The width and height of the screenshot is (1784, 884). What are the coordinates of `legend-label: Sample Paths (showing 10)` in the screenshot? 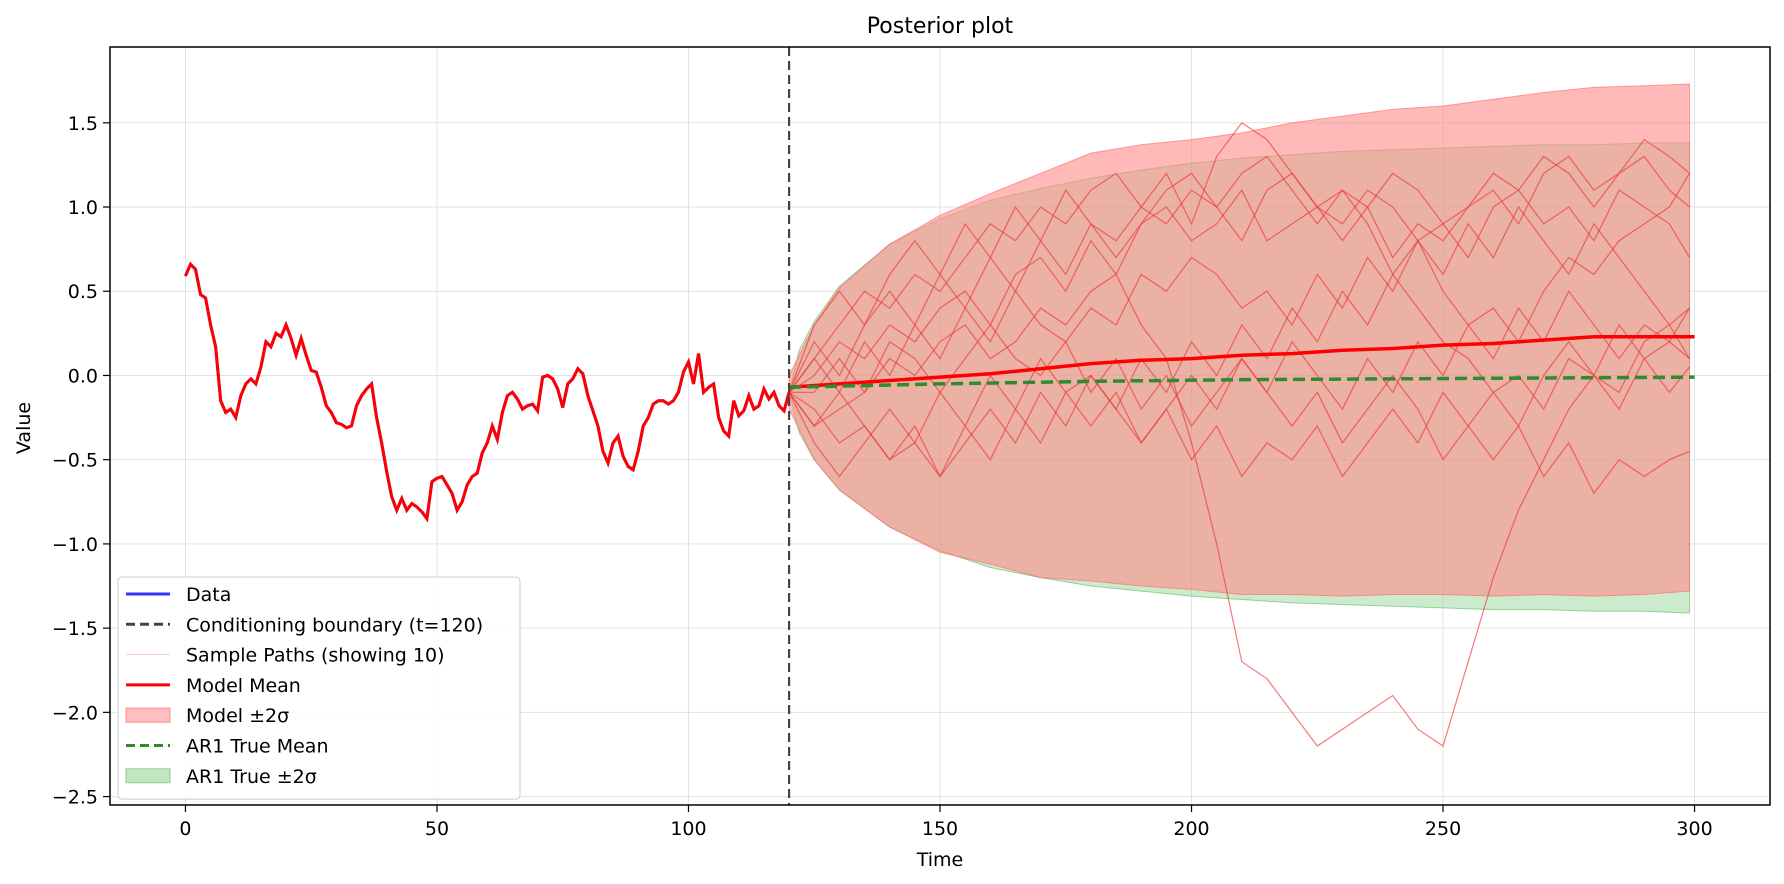 It's located at (315, 656).